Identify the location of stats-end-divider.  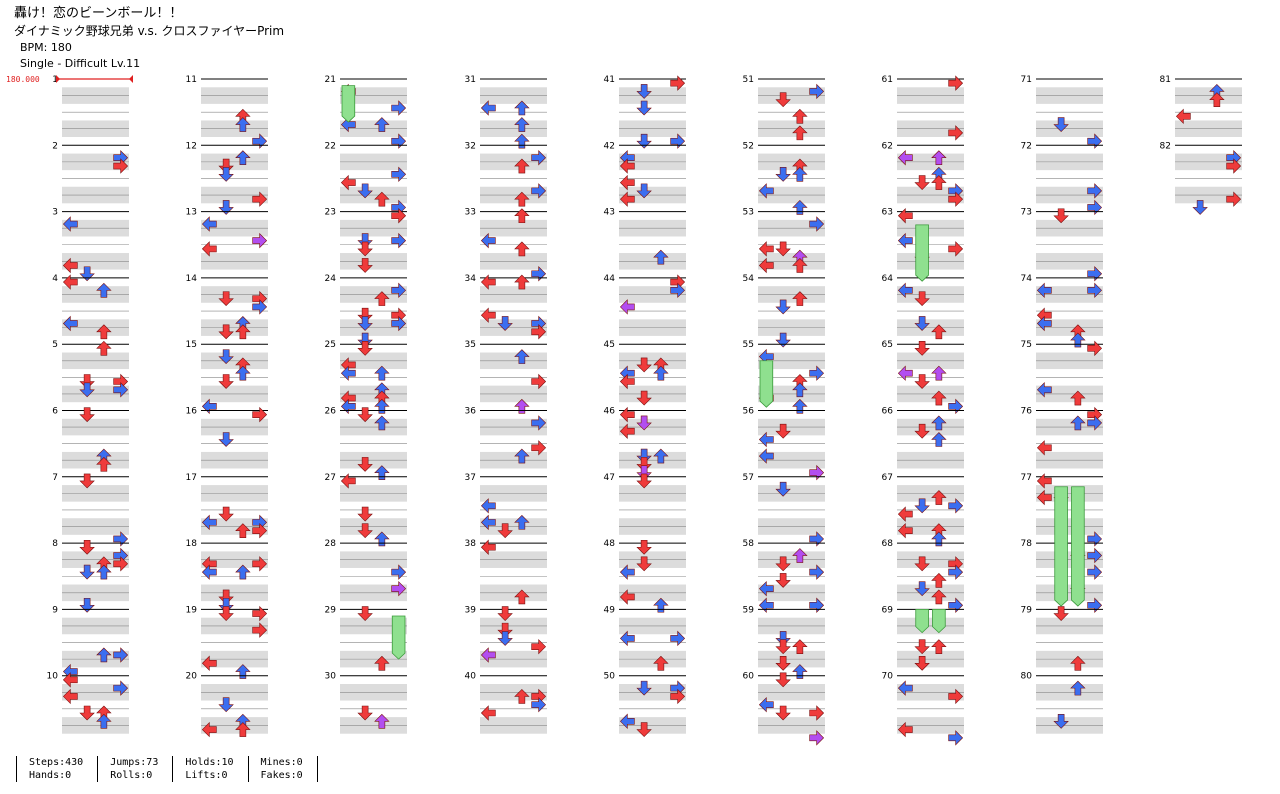
(317, 769).